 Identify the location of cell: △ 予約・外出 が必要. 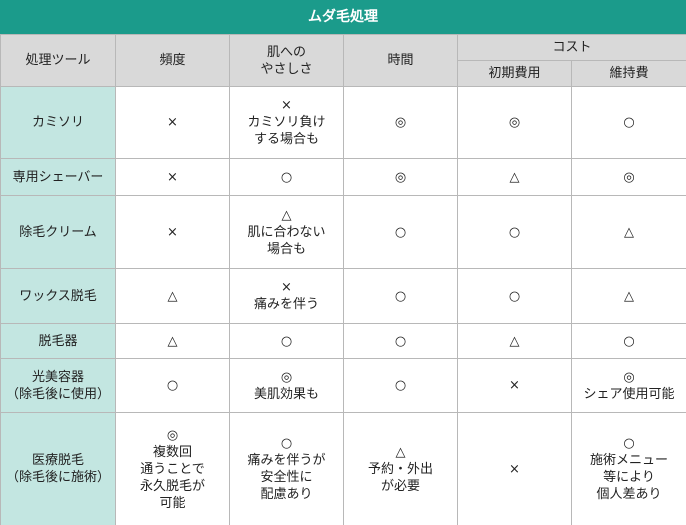
(400, 468).